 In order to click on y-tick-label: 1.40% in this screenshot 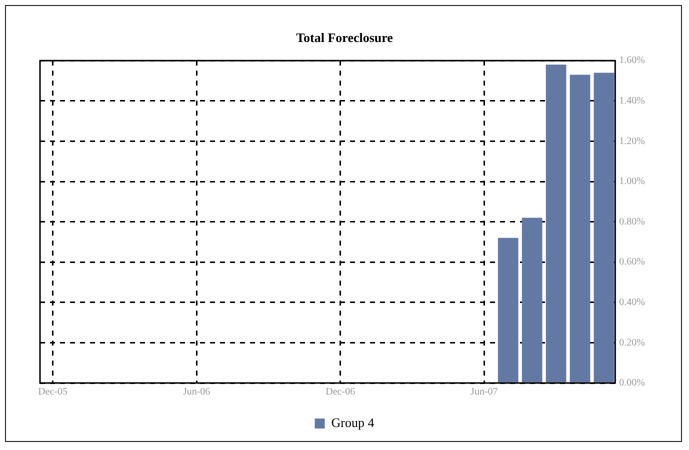, I will do `click(632, 101)`.